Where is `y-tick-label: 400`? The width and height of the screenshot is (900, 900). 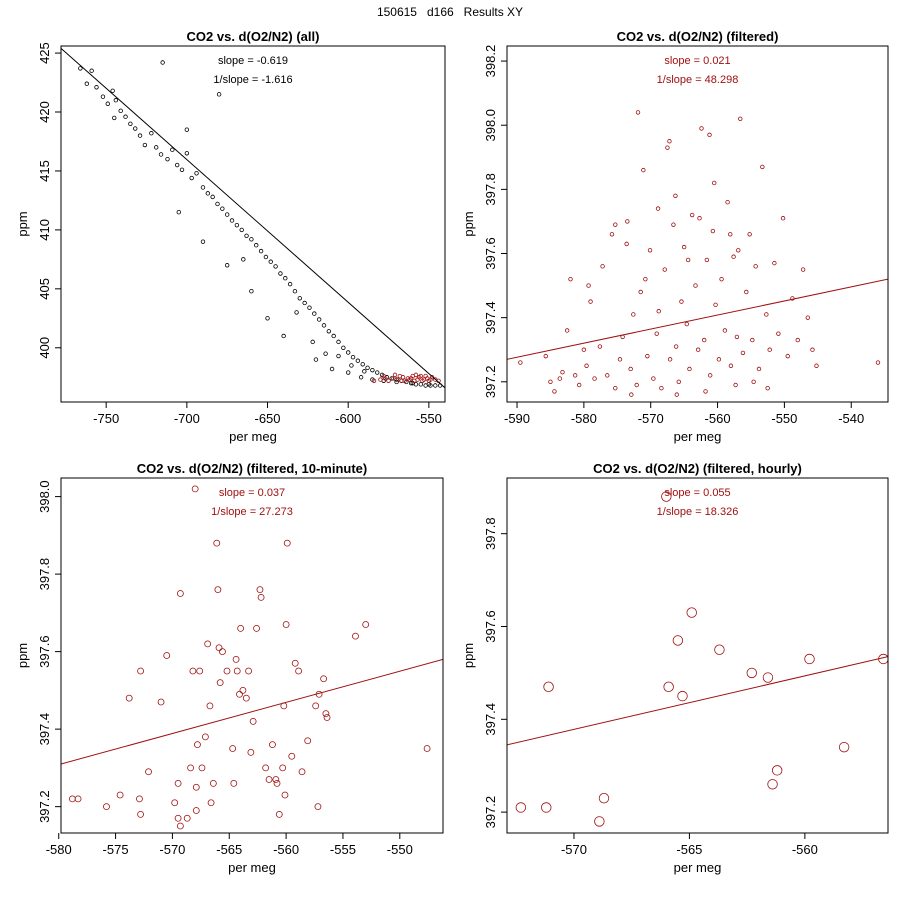 y-tick-label: 400 is located at coordinates (44, 348).